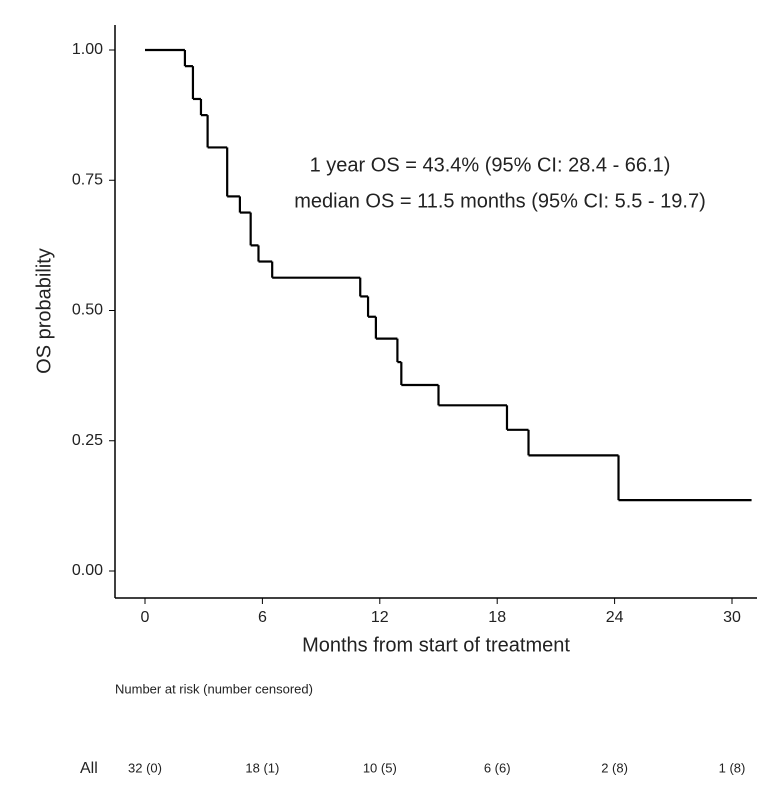 This screenshot has height=802, width=770. I want to click on y-tick-label: 0.75, so click(87, 179).